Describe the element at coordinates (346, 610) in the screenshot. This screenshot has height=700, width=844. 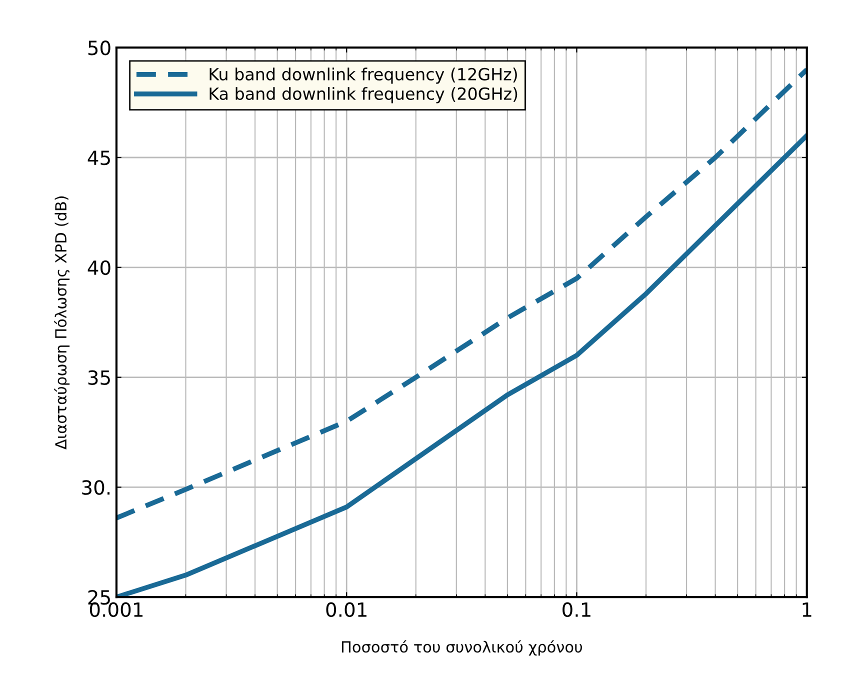
I see `x-tick-label: 0.01` at that location.